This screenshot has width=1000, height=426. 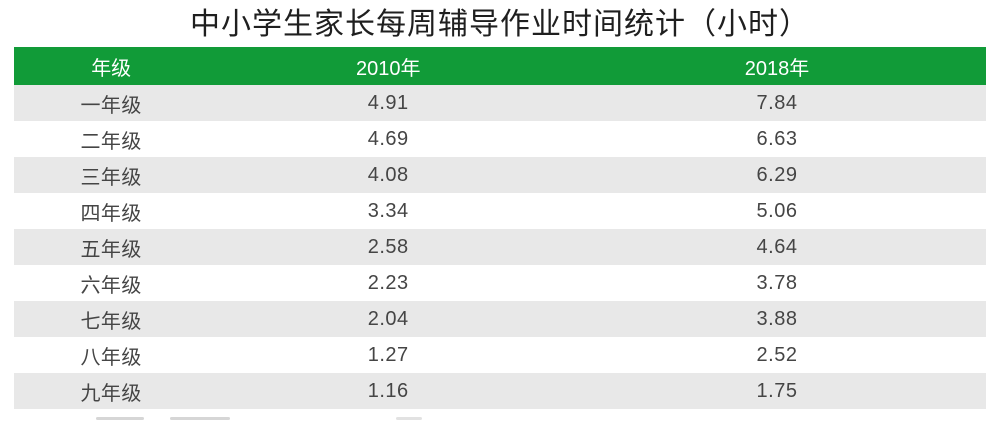 What do you see at coordinates (500, 391) in the screenshot?
I see `table-row: 九年级 1.16 1.75` at bounding box center [500, 391].